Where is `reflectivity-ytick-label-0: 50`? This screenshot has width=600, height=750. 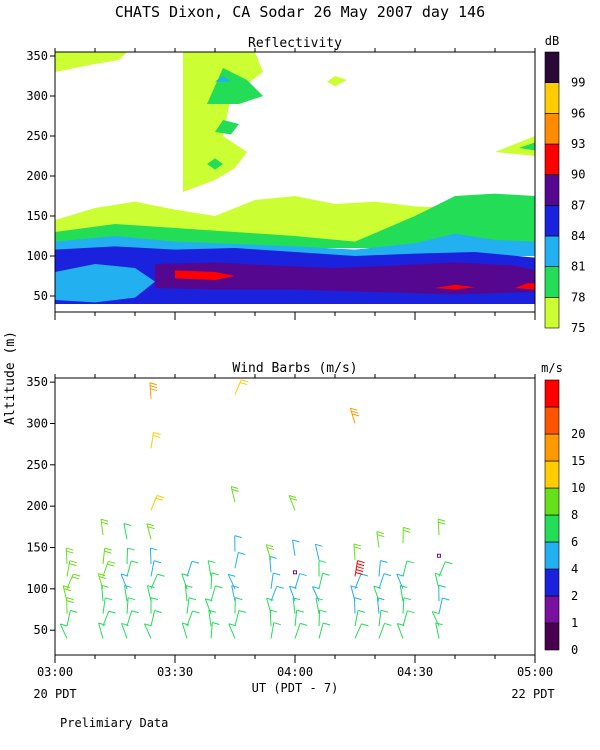 reflectivity-ytick-label-0: 50 is located at coordinates (41, 296).